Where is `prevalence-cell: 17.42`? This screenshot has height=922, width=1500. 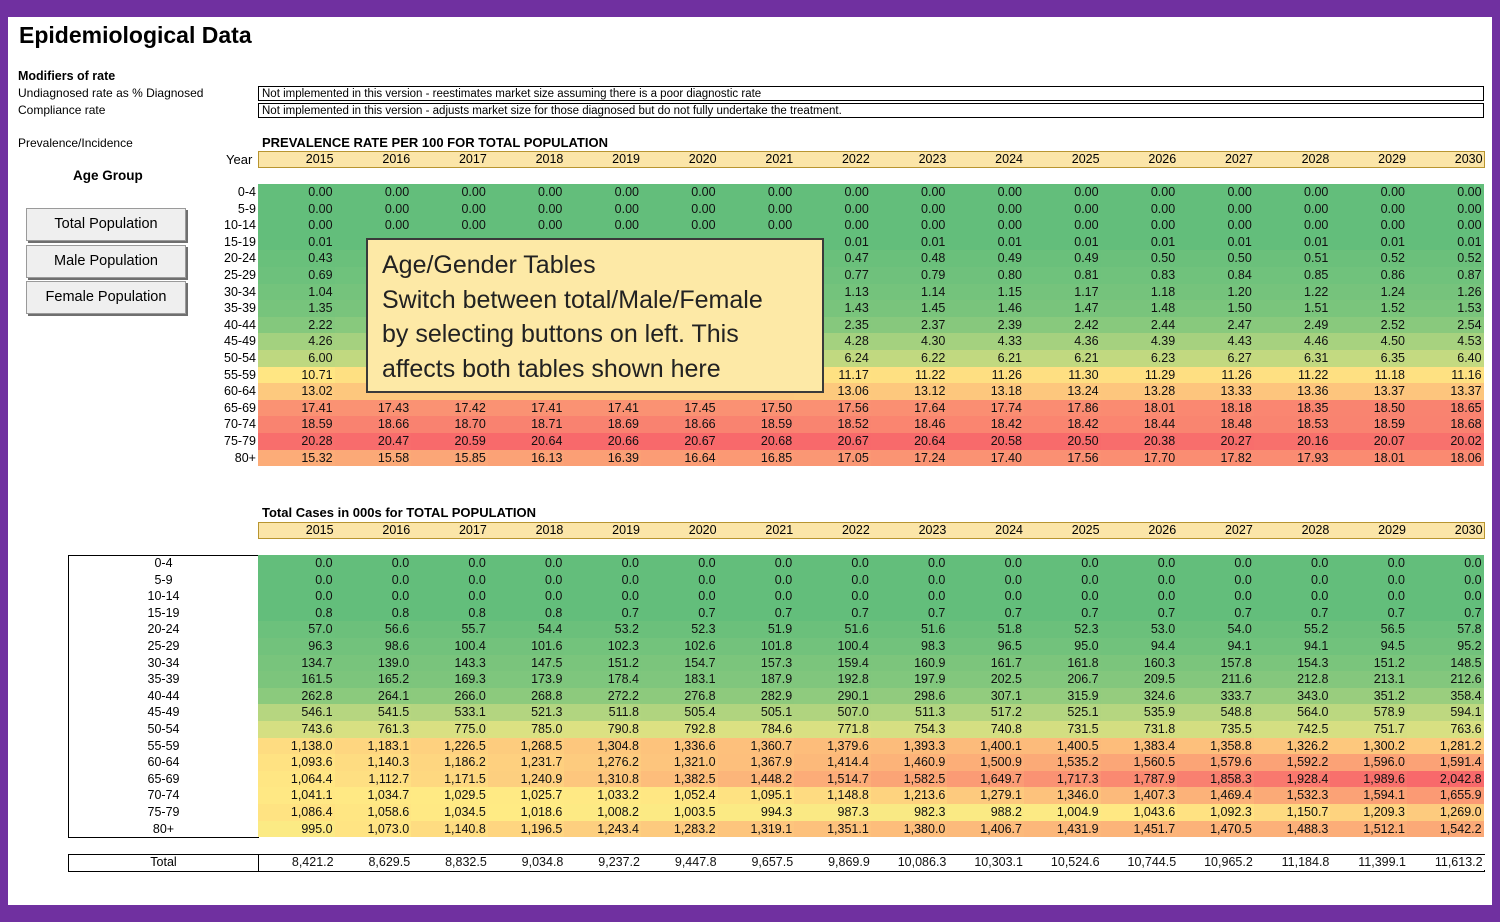
prevalence-cell: 17.42 is located at coordinates (449, 408).